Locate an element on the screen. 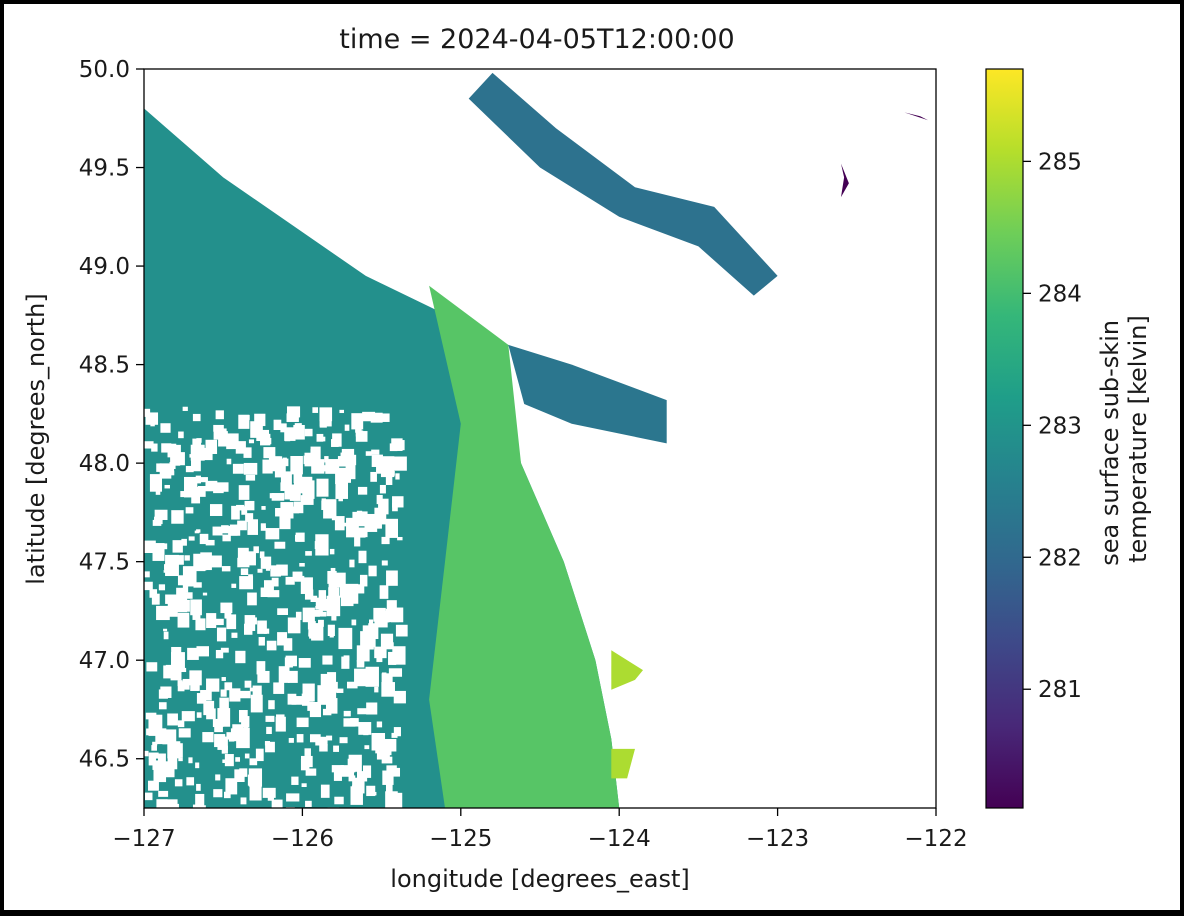  colorbar-label-line-2: temperature [kelvin] is located at coordinates (1138, 439).